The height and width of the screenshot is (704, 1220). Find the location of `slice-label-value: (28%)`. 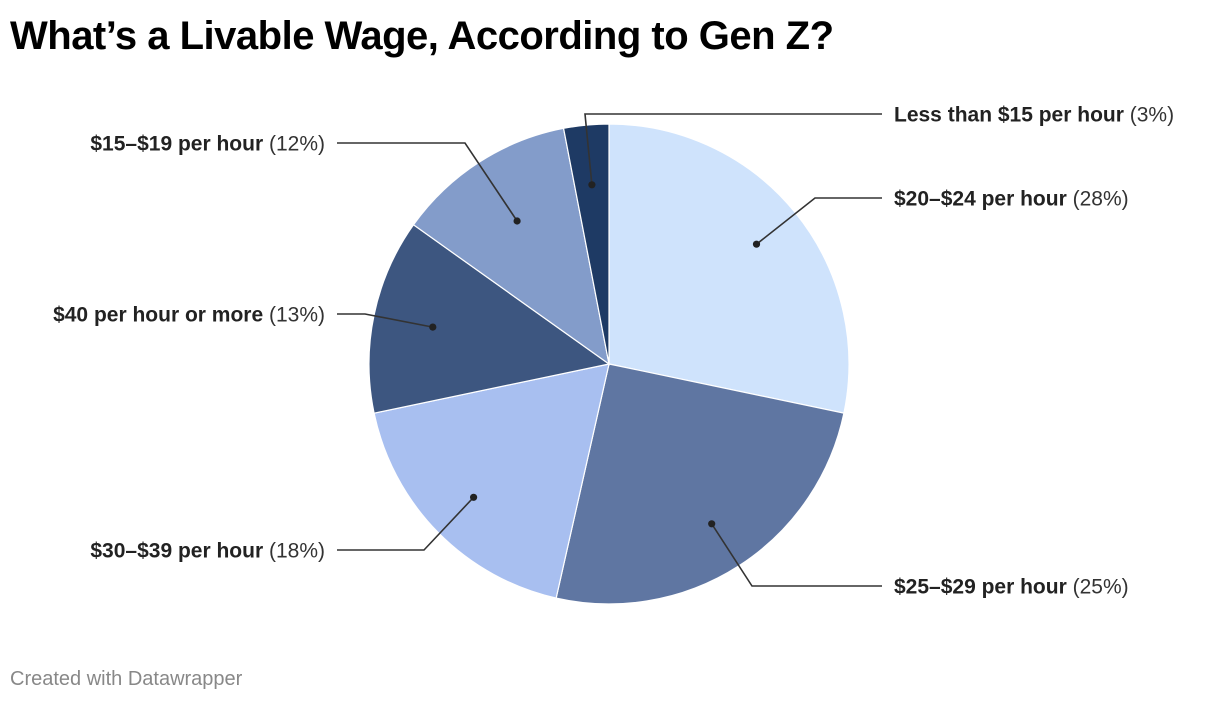

slice-label-value: (28%) is located at coordinates (1098, 199).